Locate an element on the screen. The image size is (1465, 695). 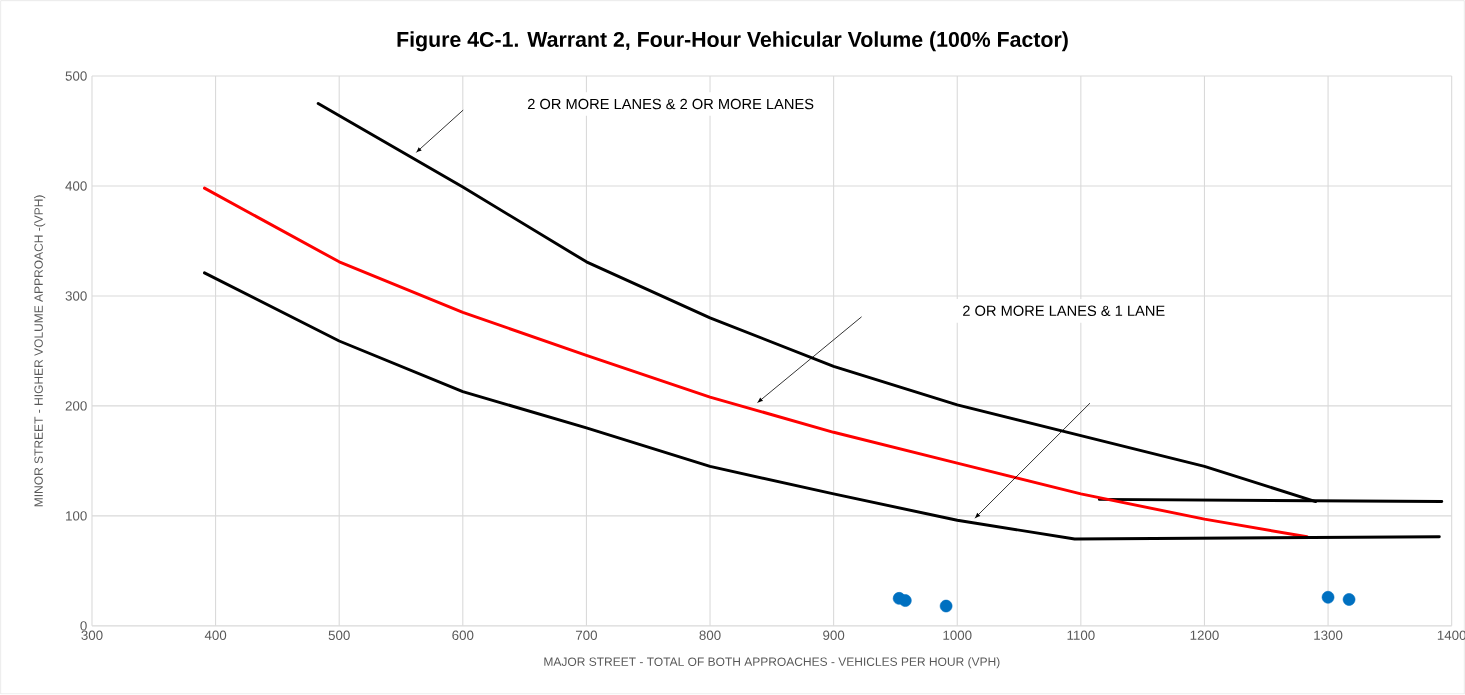
y-tick-label: 300 is located at coordinates (76, 296).